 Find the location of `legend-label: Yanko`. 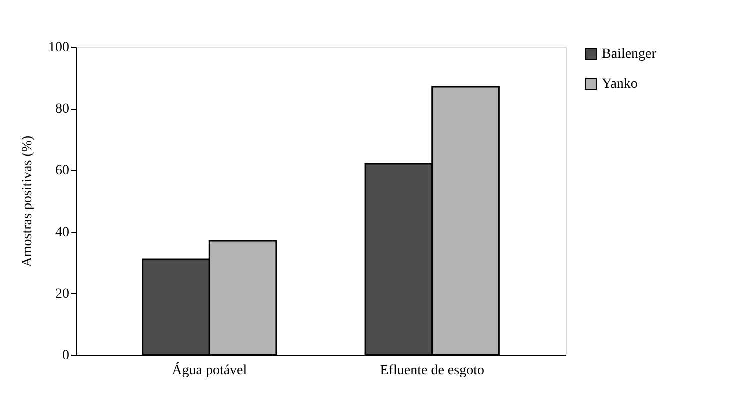

legend-label: Yanko is located at coordinates (620, 84).